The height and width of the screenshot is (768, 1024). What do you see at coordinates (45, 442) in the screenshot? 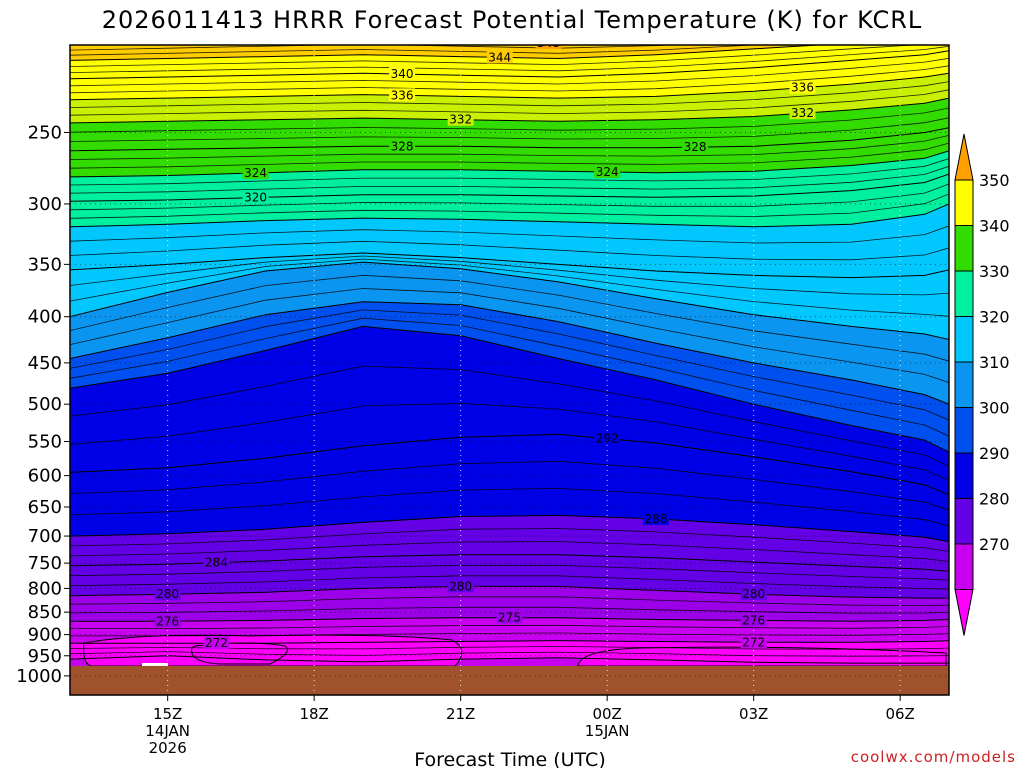
I see `y-tick-label: 550` at bounding box center [45, 442].